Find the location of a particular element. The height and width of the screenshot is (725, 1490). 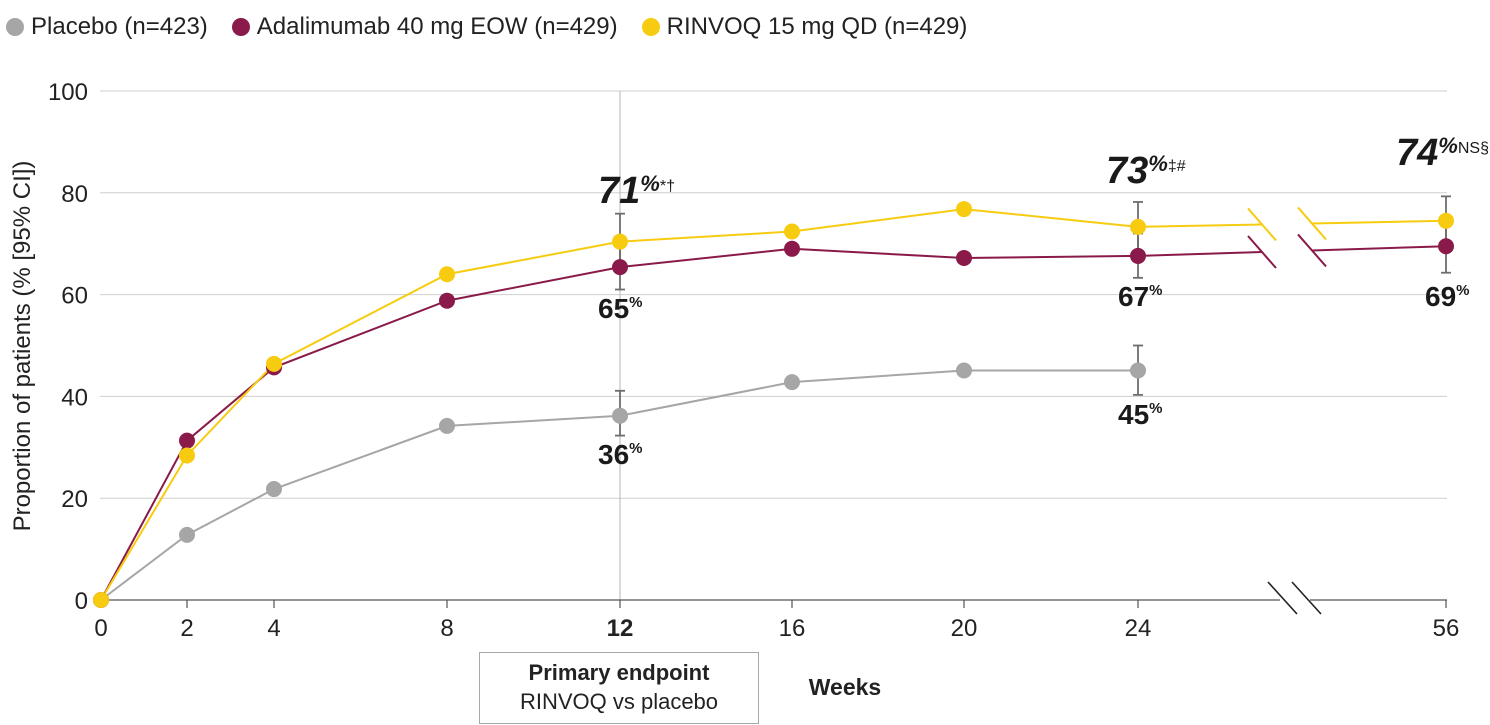

x-tick-label: 8 is located at coordinates (446, 628).